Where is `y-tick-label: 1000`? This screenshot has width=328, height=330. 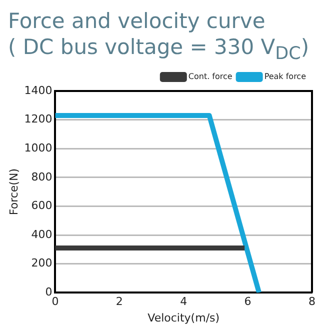 y-tick-label: 1000 is located at coordinates (38, 148).